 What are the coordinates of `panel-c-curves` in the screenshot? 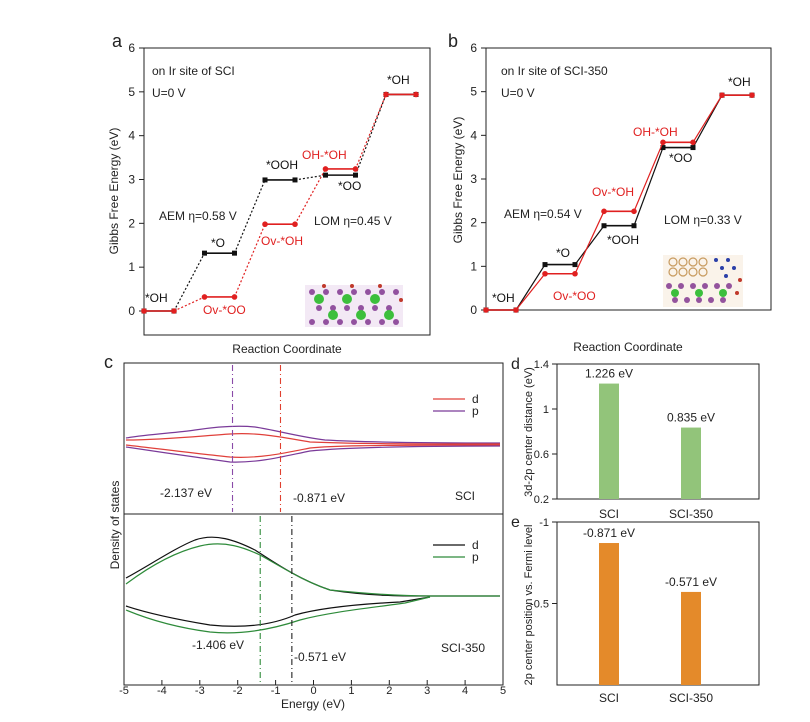 It's located at (313, 529).